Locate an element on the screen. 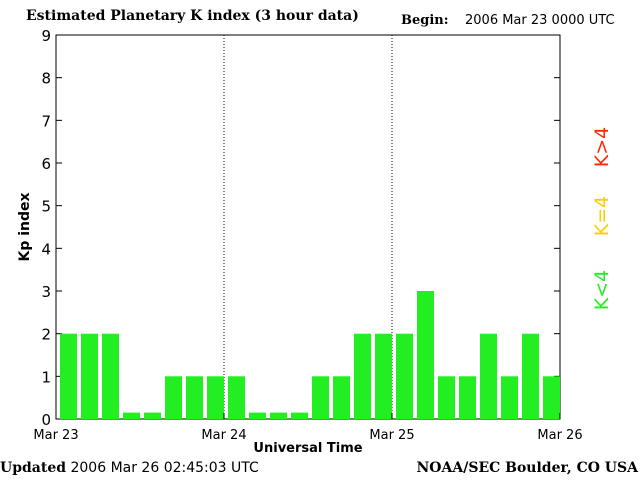 This screenshot has height=480, width=640. x-axis-label: Universal Time is located at coordinates (307, 448).